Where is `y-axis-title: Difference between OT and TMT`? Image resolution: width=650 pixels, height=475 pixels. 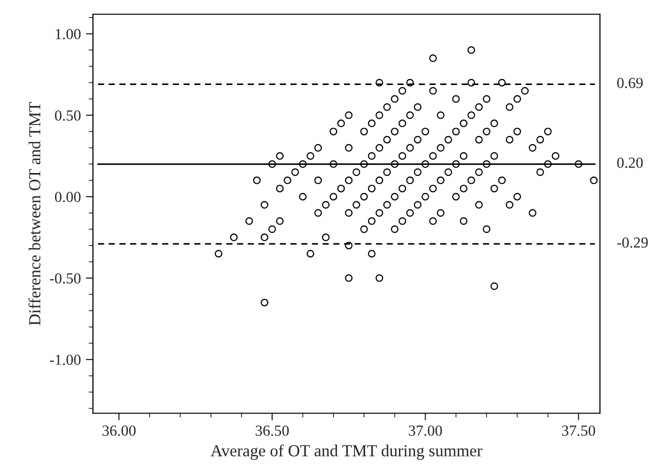 y-axis-title: Difference between OT and TMT is located at coordinates (34, 214).